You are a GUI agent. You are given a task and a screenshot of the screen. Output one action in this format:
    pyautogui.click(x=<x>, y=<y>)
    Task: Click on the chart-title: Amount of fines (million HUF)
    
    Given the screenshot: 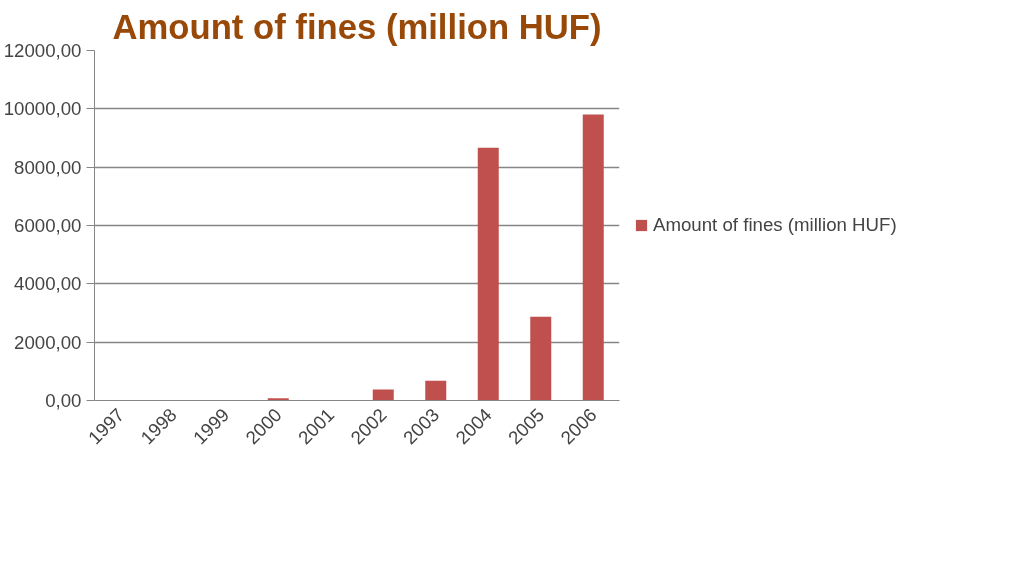 What is the action you would take?
    pyautogui.click(x=357, y=26)
    